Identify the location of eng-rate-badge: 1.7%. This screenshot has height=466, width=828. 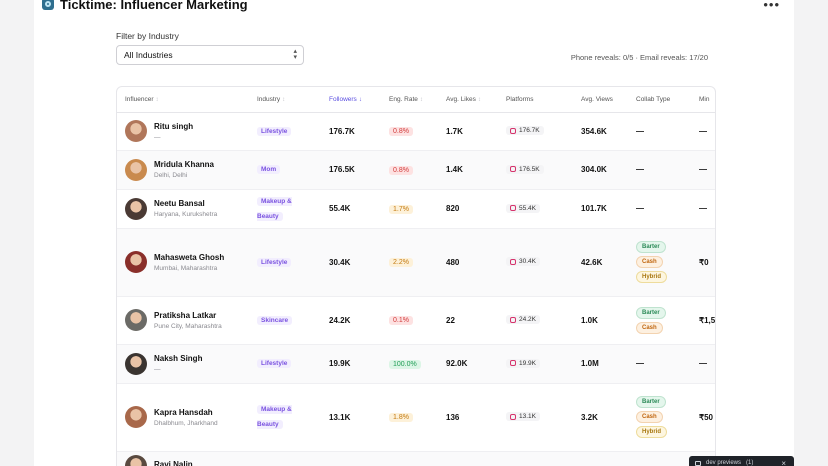
(401, 209).